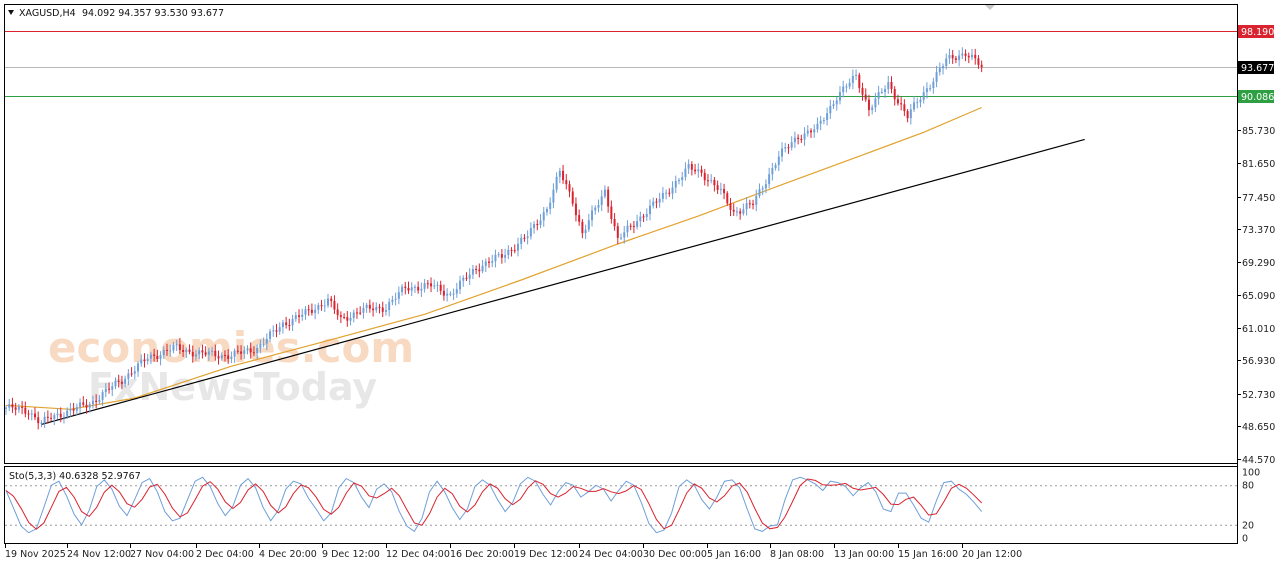  What do you see at coordinates (35, 554) in the screenshot?
I see `time-tick-label: 19 Nov 2025` at bounding box center [35, 554].